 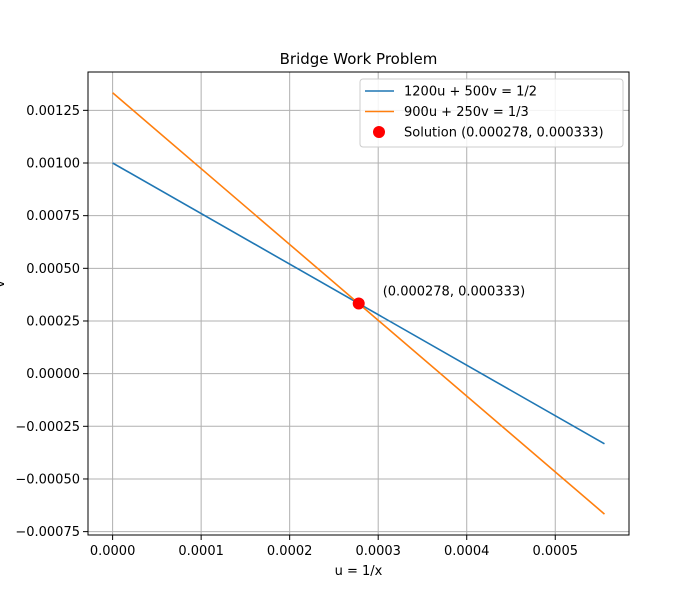 I want to click on y-tick-label: 0.00050, so click(x=53, y=269).